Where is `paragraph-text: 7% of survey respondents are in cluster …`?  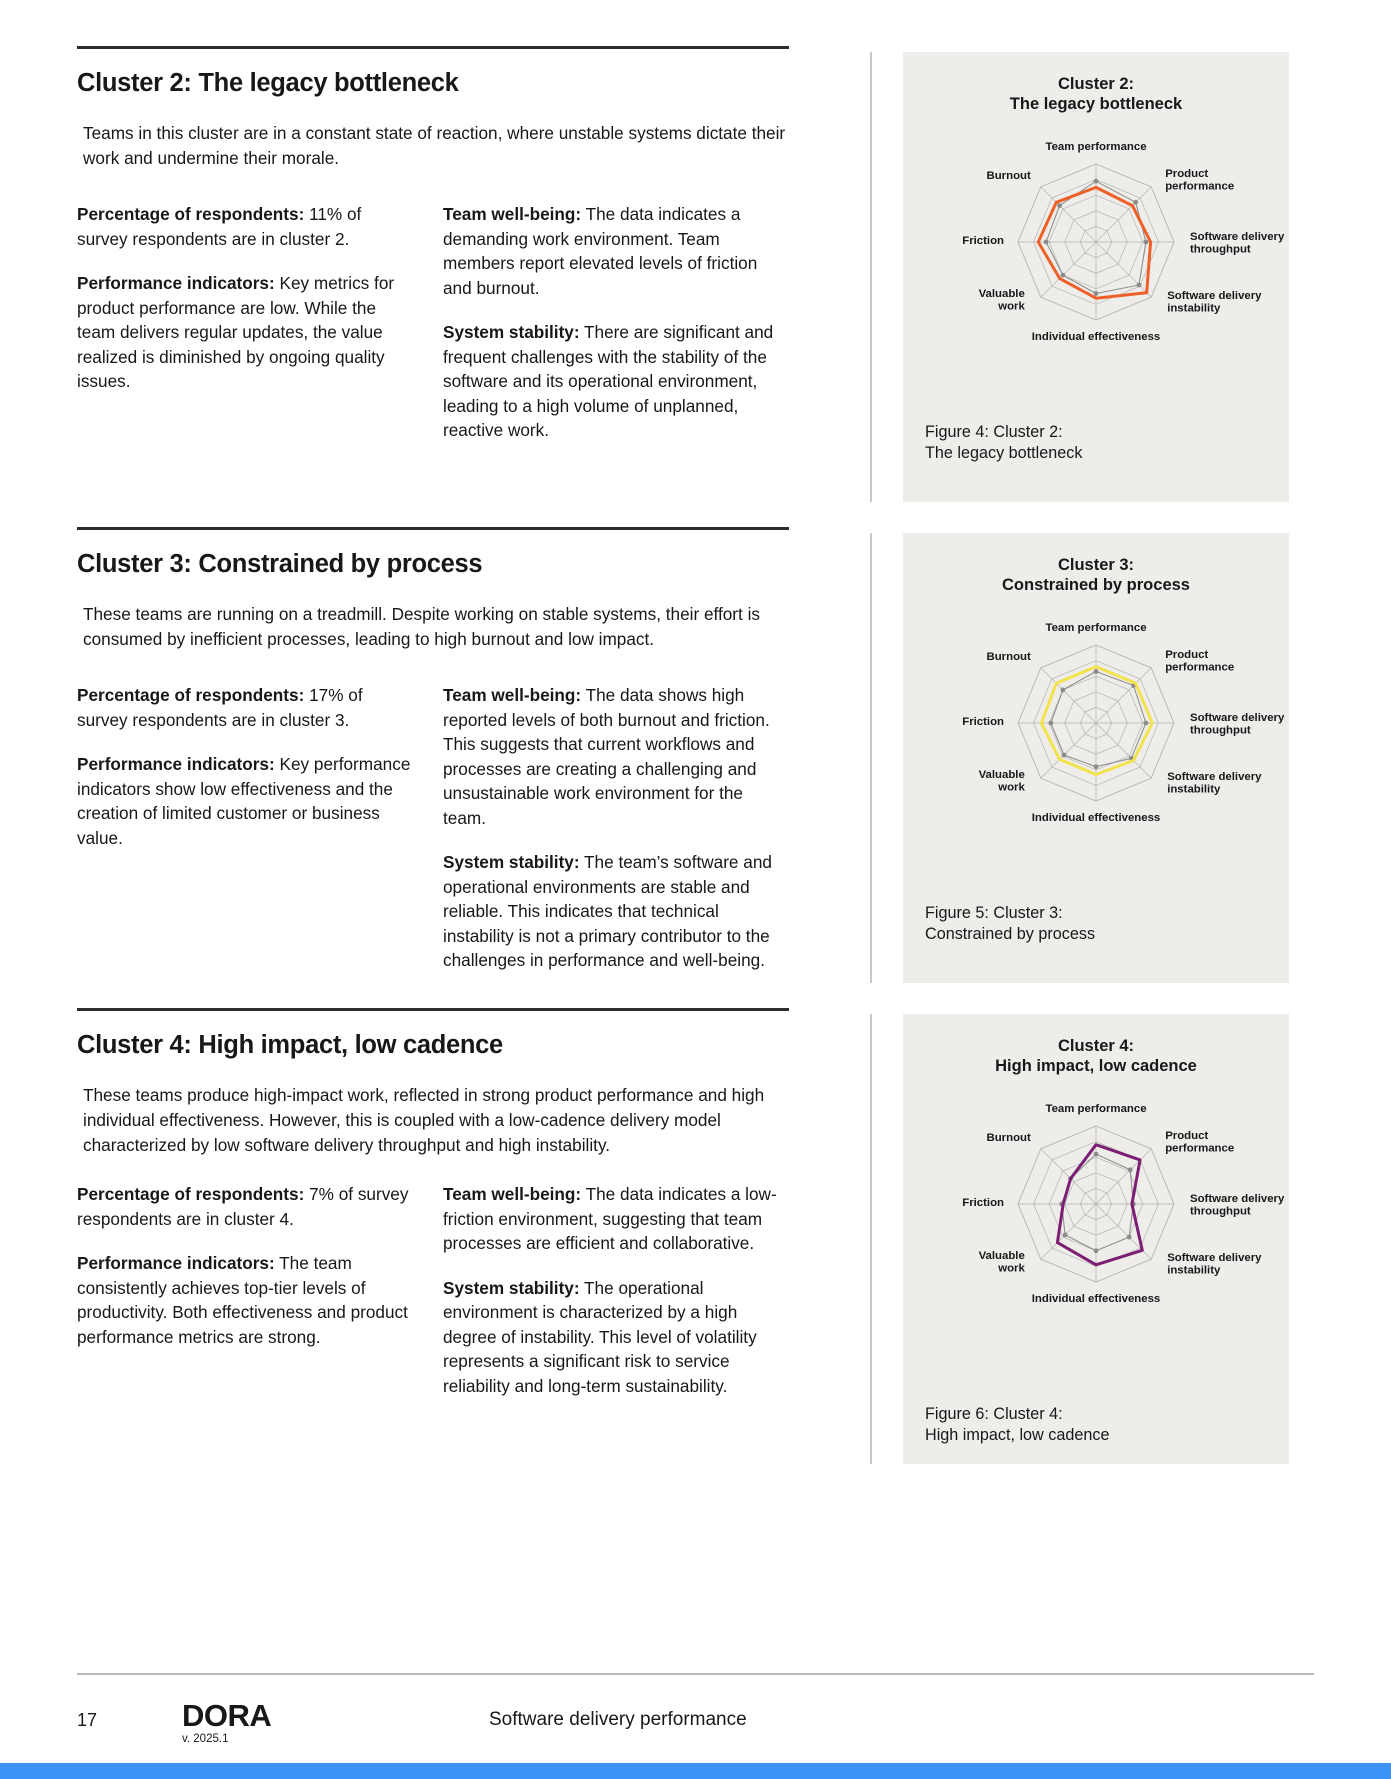
paragraph-text: 7% of survey respondents are in cluster … is located at coordinates (243, 1206).